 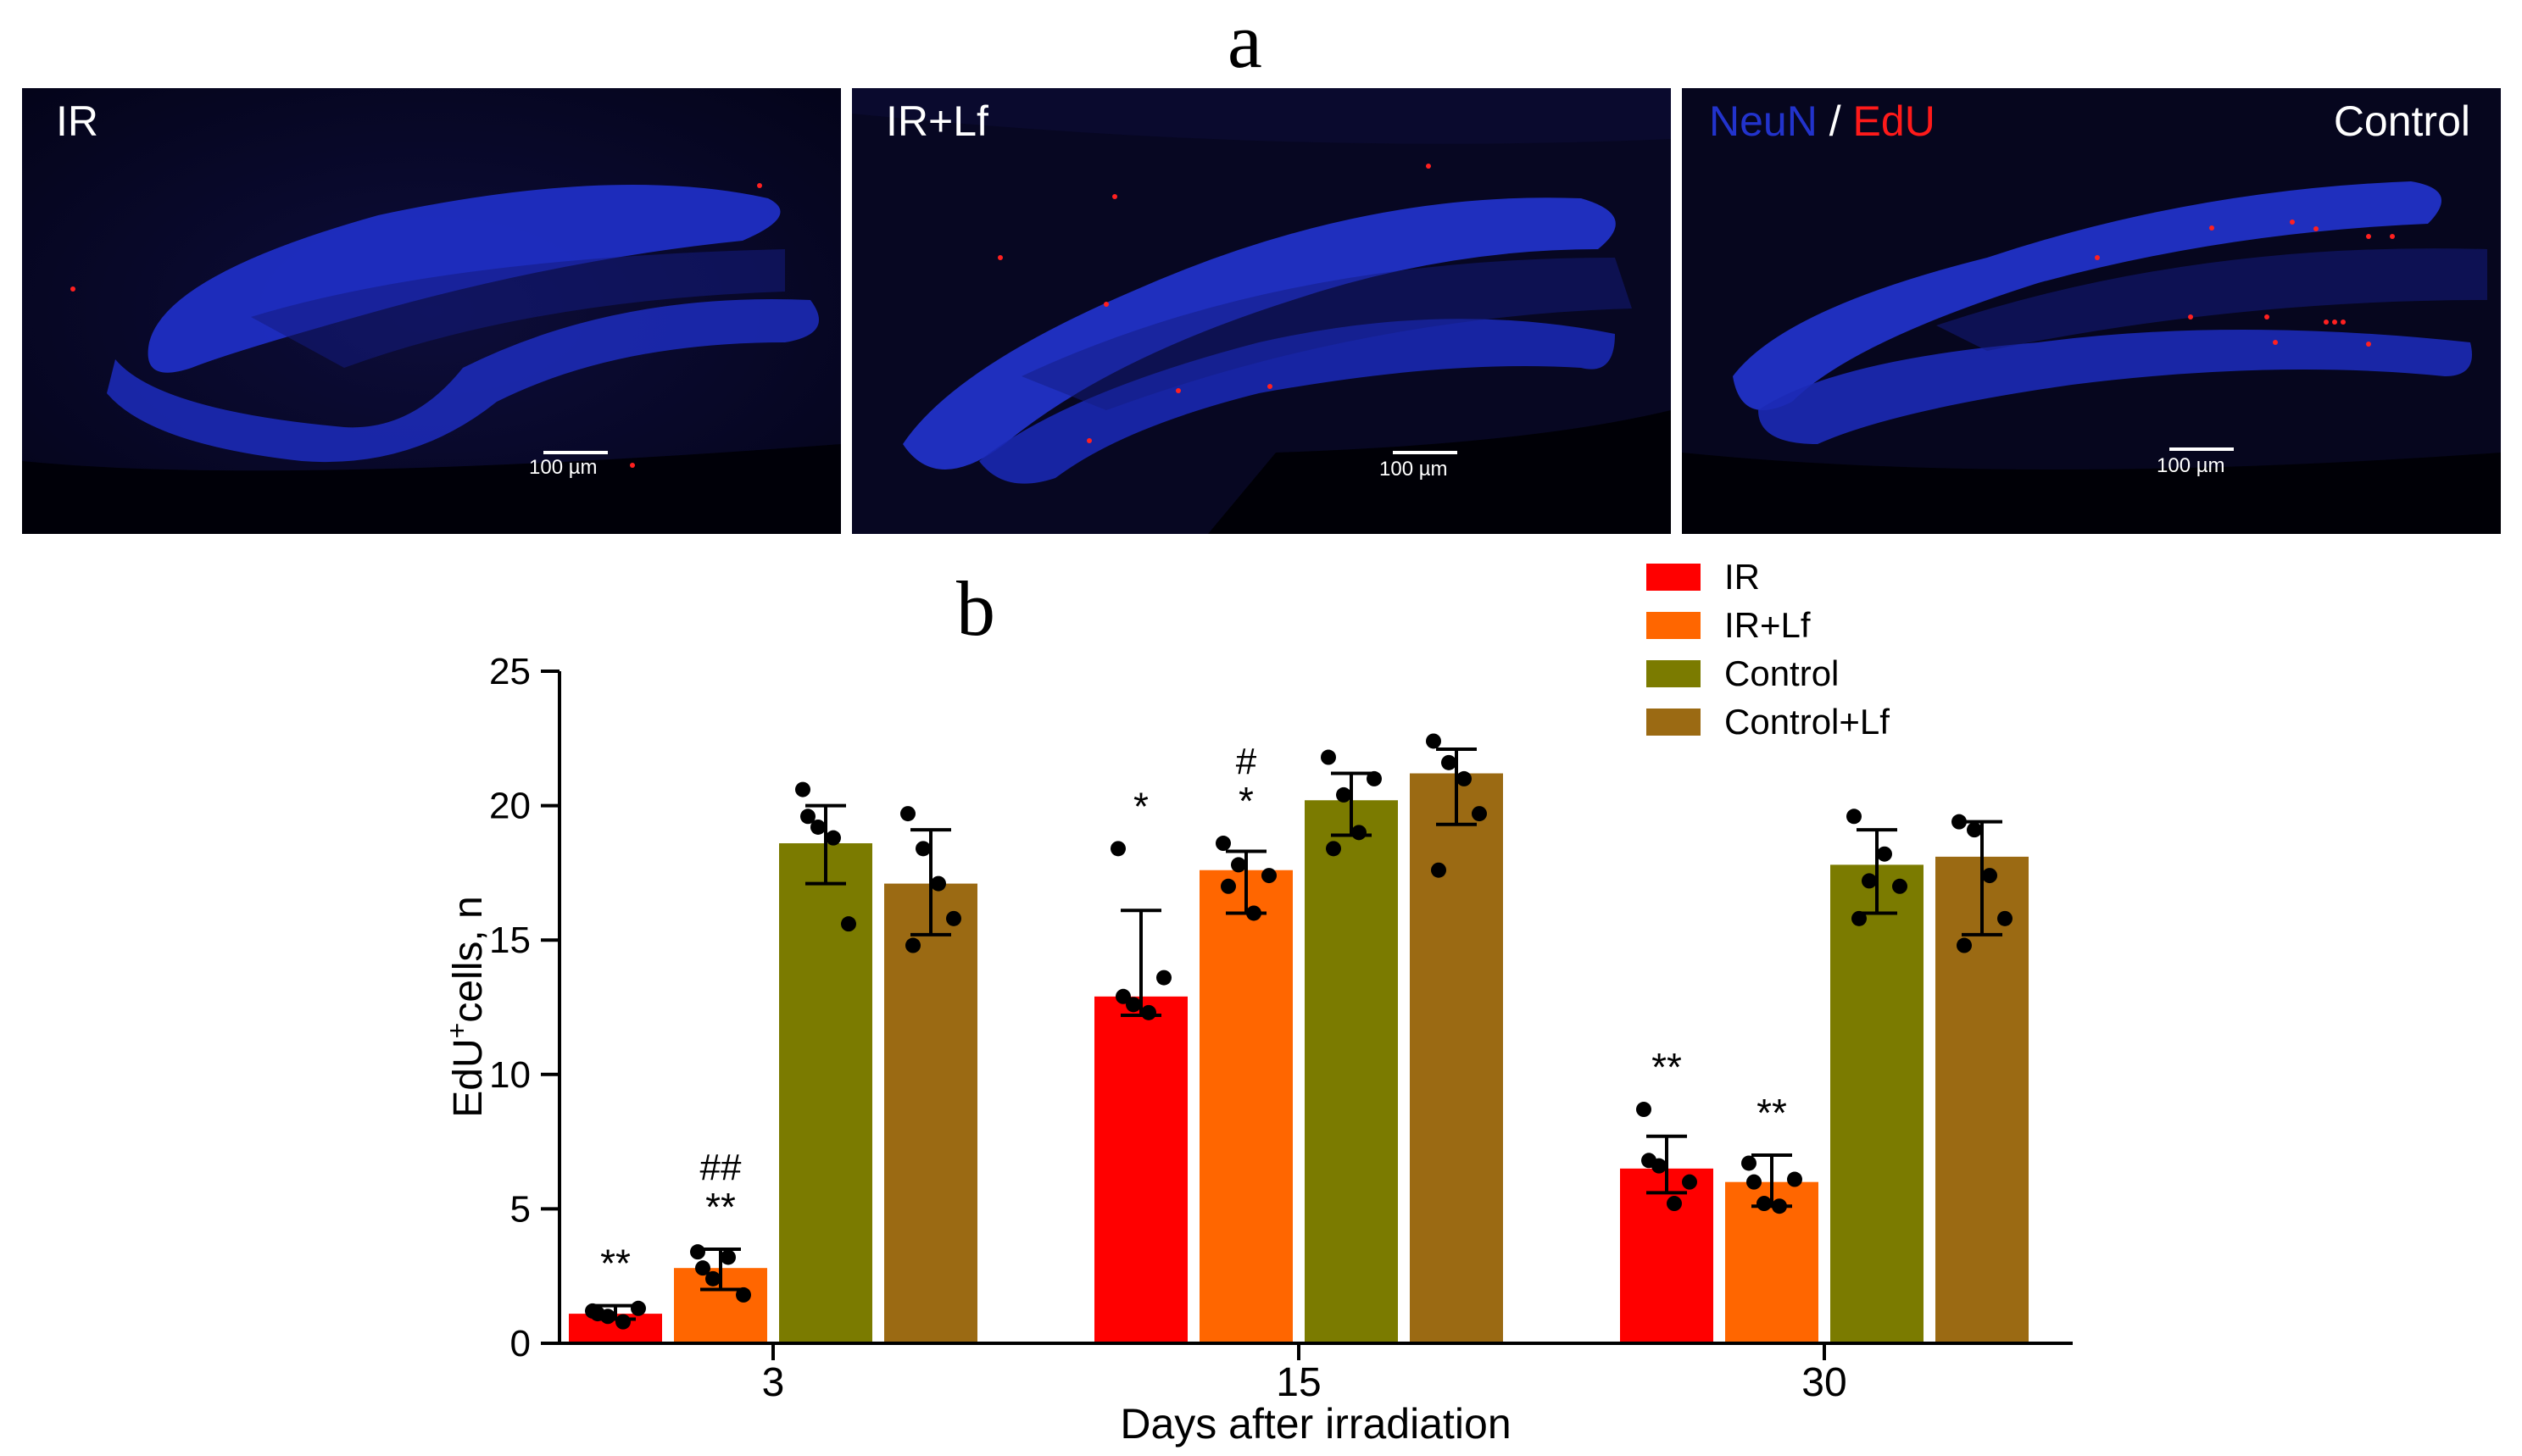 I want to click on y-tick-label: 0, so click(x=520, y=1344).